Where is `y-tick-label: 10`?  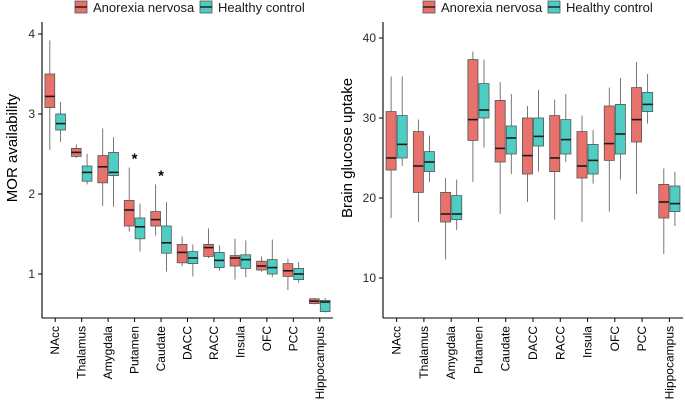 y-tick-label: 10 is located at coordinates (370, 278).